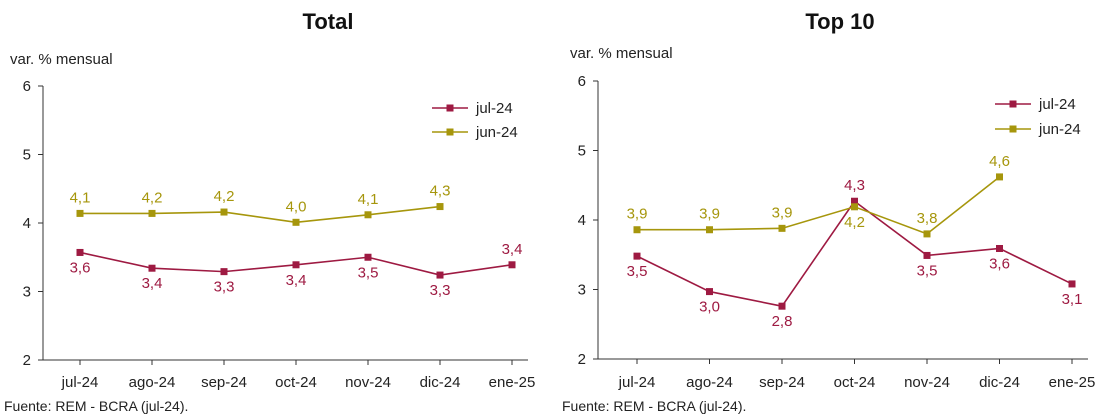 This screenshot has height=417, width=1100. Describe the element at coordinates (328, 21) in the screenshot. I see `chart-title: Total` at that location.